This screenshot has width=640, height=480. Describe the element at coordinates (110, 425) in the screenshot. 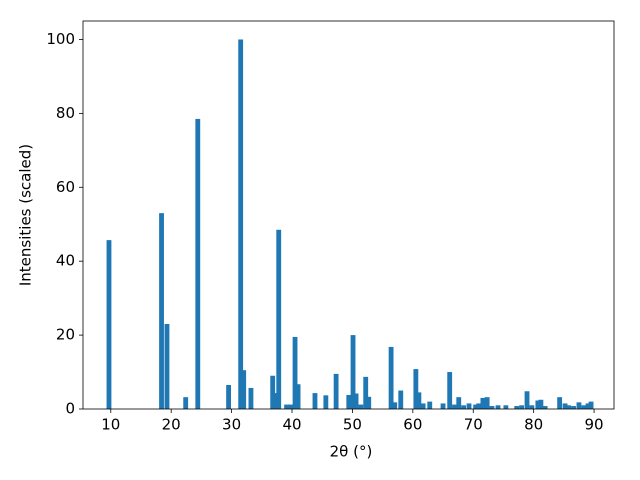

I see `x-tick-label: 10` at that location.